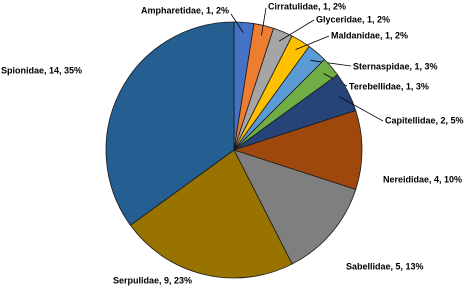 The image size is (474, 294). Describe the element at coordinates (395, 66) in the screenshot. I see `slice-label: Sternaspidae, 1, 3%` at that location.